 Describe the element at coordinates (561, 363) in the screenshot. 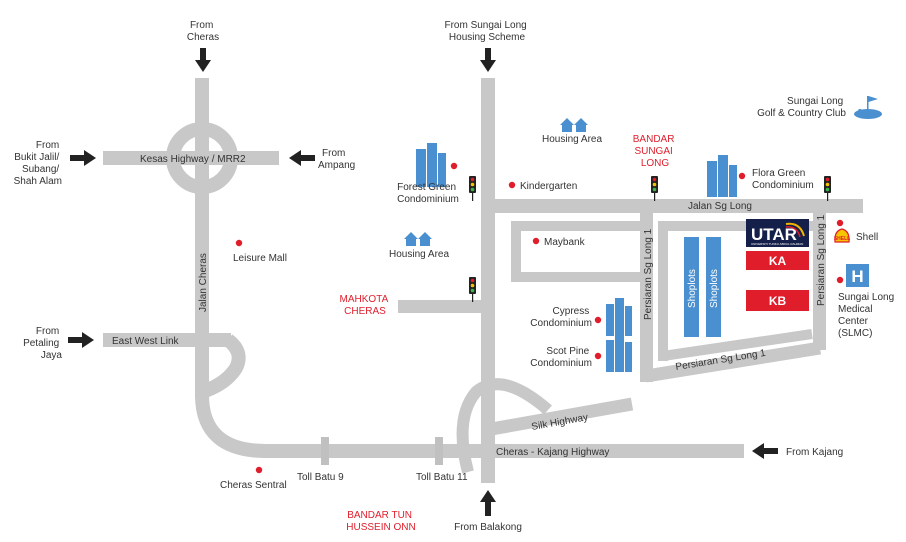

I see `label-scot-pine-l2: Condominium` at that location.